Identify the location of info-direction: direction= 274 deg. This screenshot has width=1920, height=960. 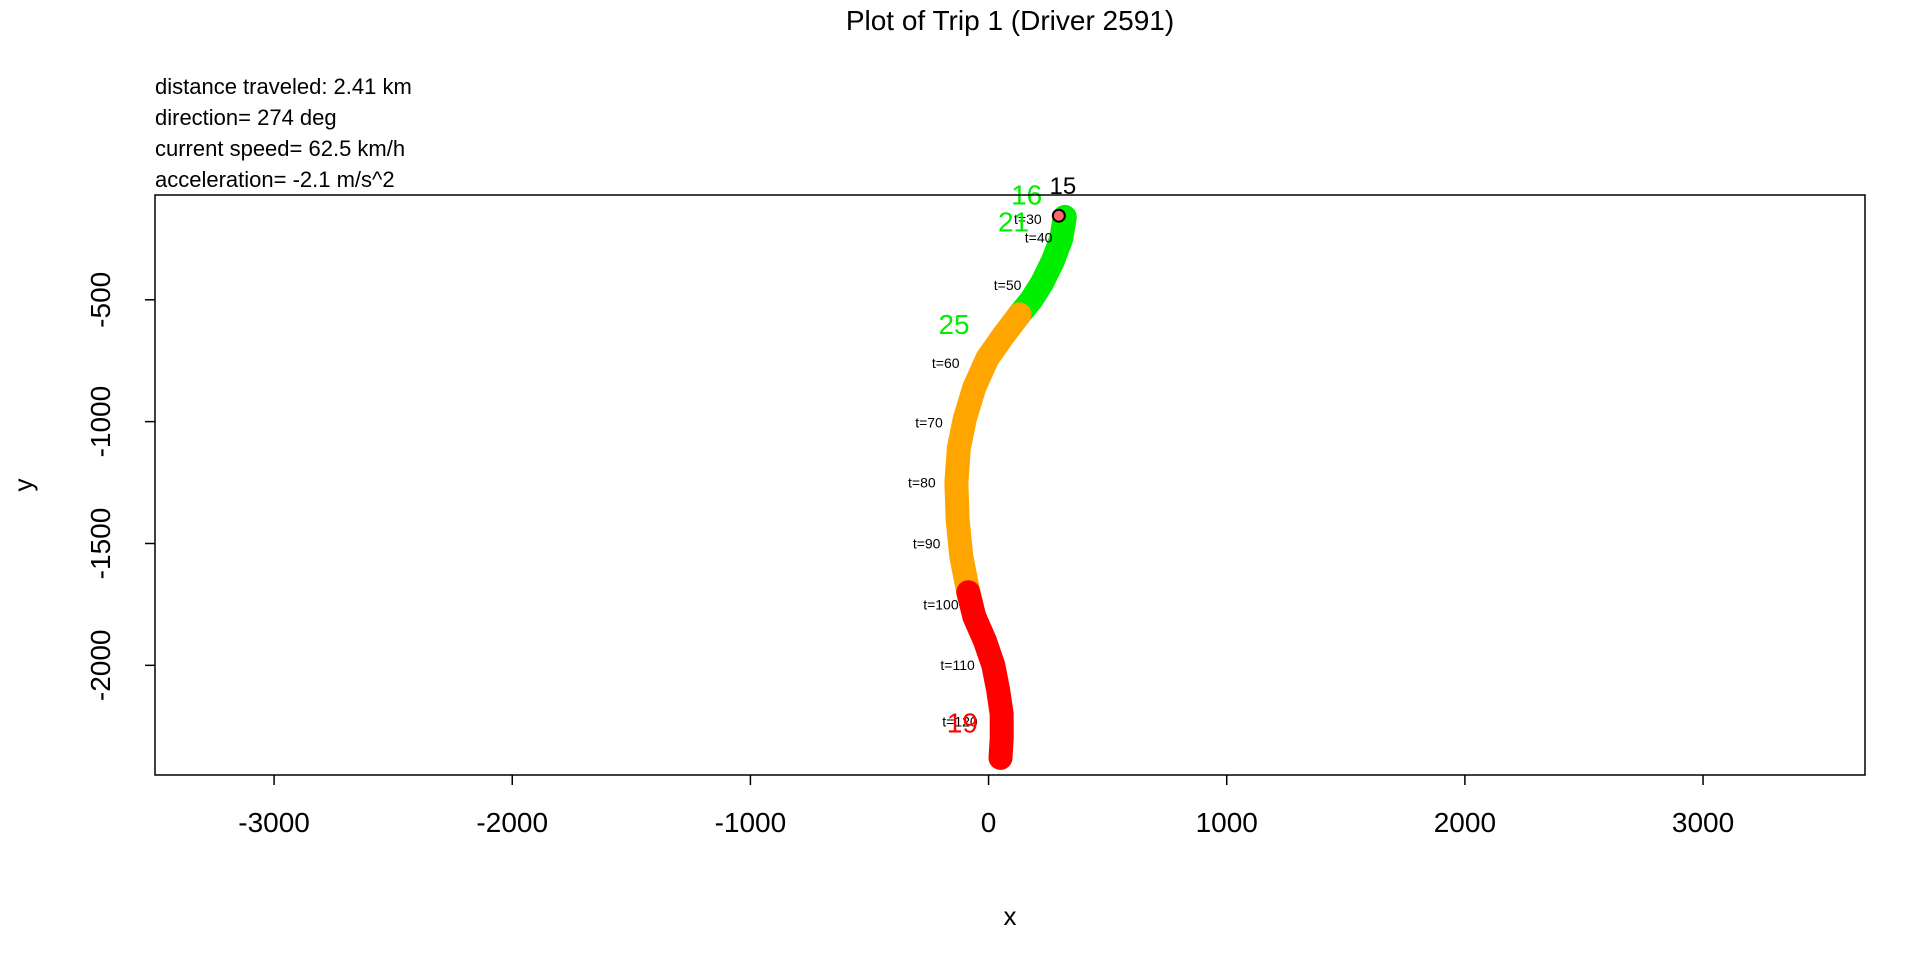
(246, 117).